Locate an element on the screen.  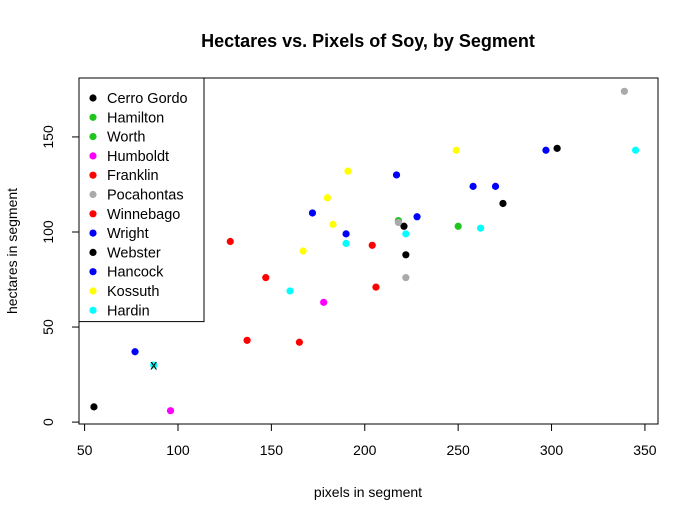
x-tick-label: 50 is located at coordinates (85, 450).